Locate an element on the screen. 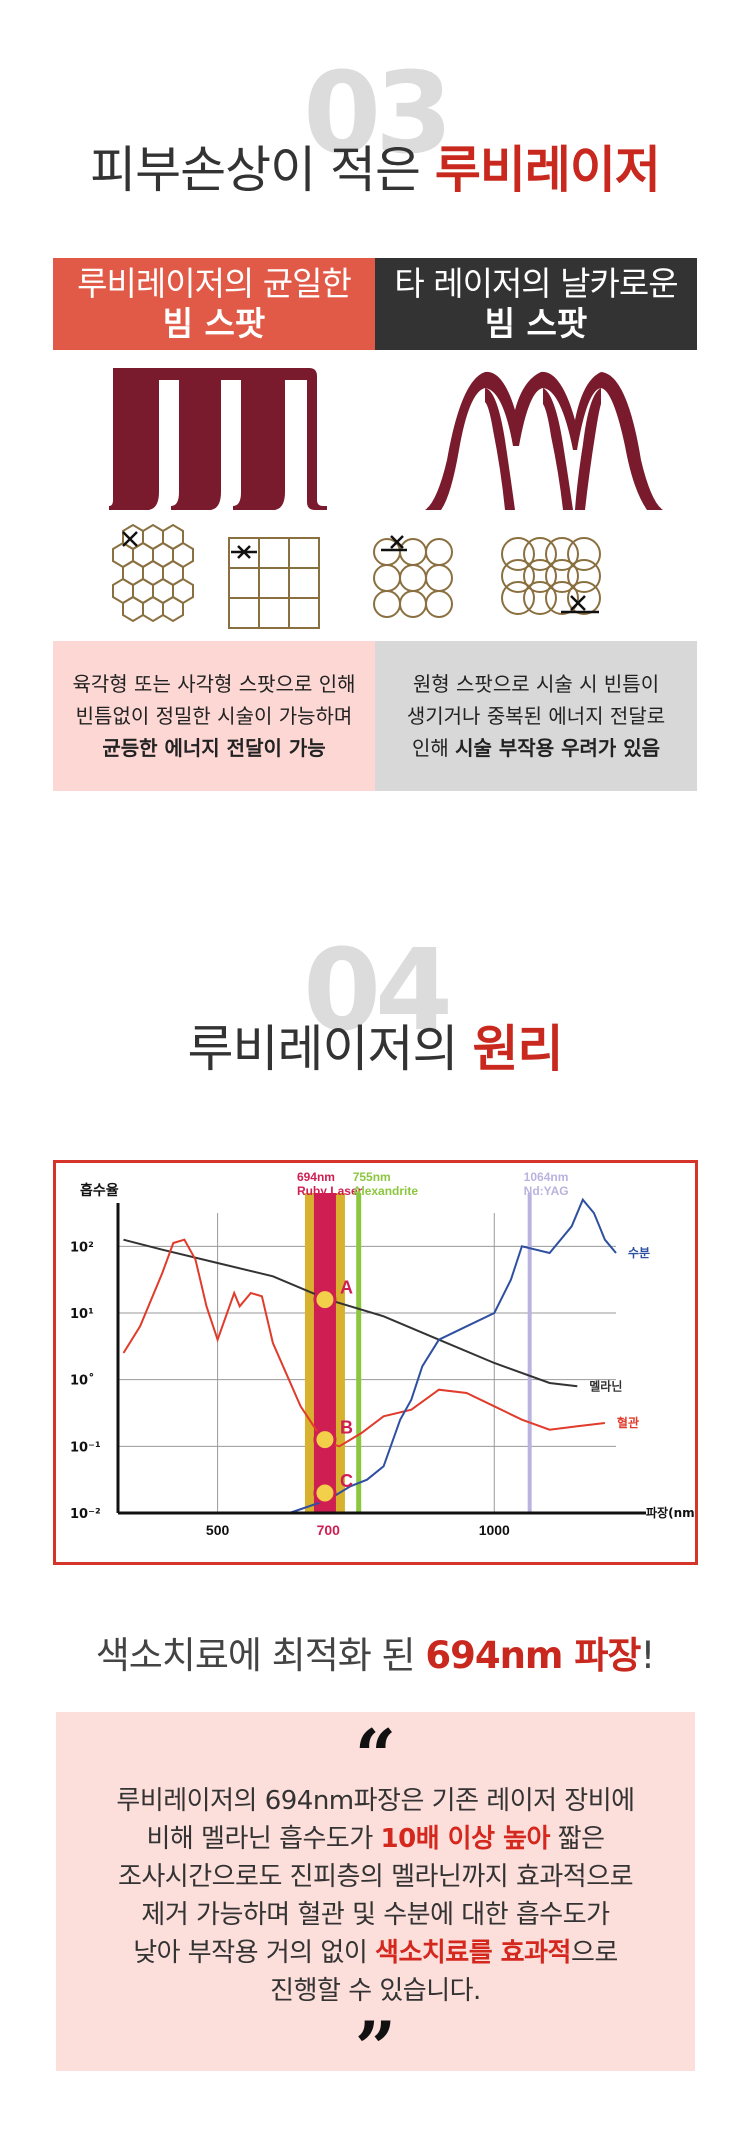 Image resolution: width=750 pixels, height=2151 pixels. caption-accent: 694nm 파장 is located at coordinates (533, 1655).